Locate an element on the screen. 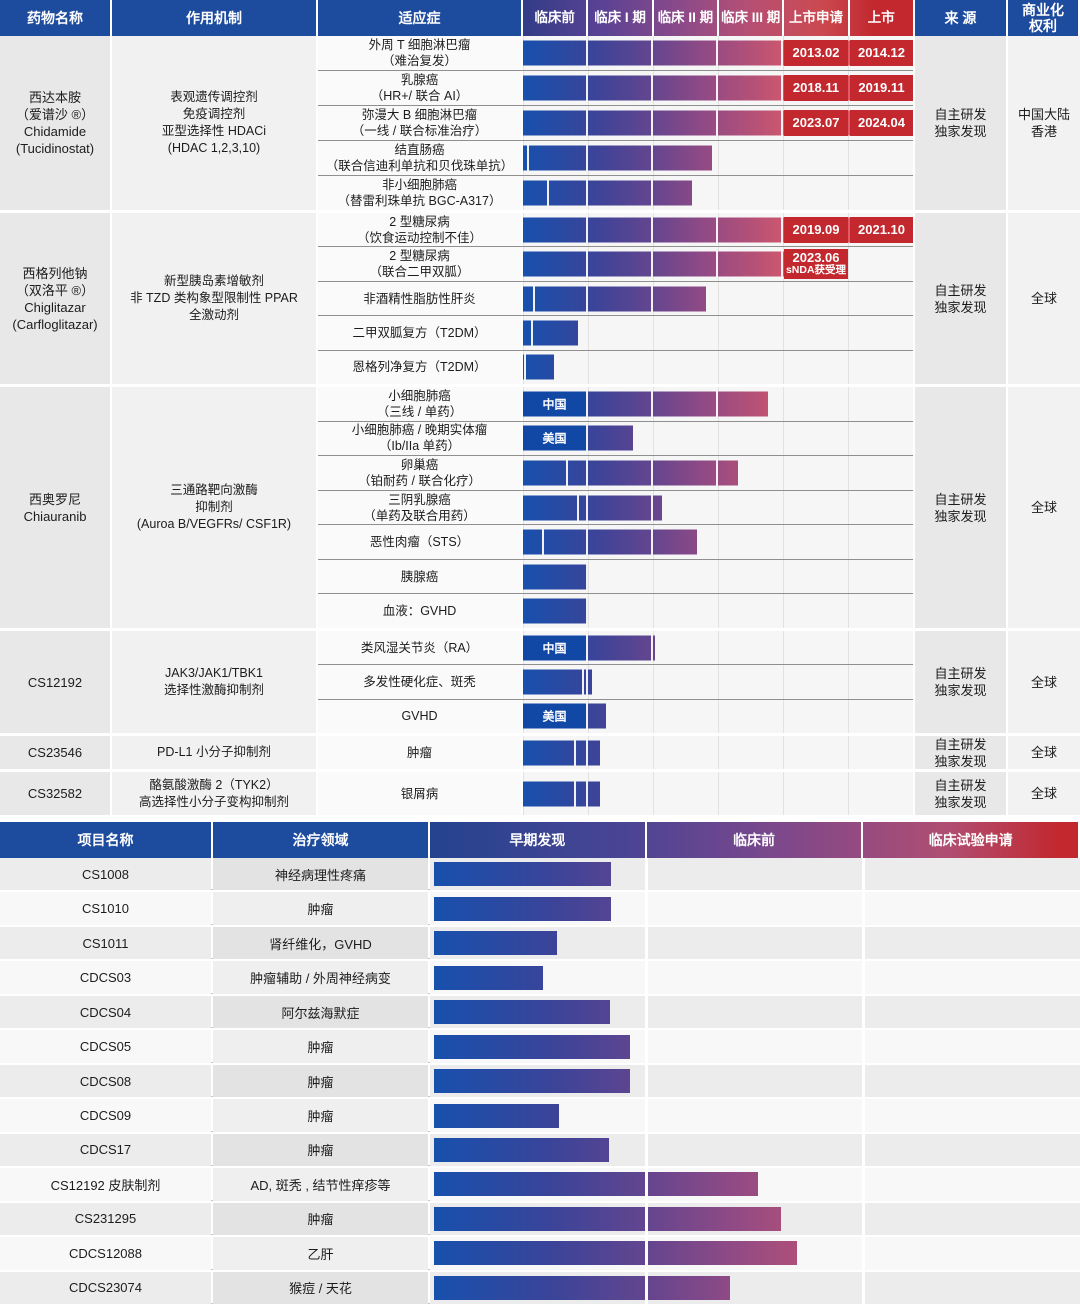 The height and width of the screenshot is (1306, 1080). indication-row: 外周 T 细胞淋巴瘤 （难治复发） 2013.02 2014.12 is located at coordinates (615, 53).